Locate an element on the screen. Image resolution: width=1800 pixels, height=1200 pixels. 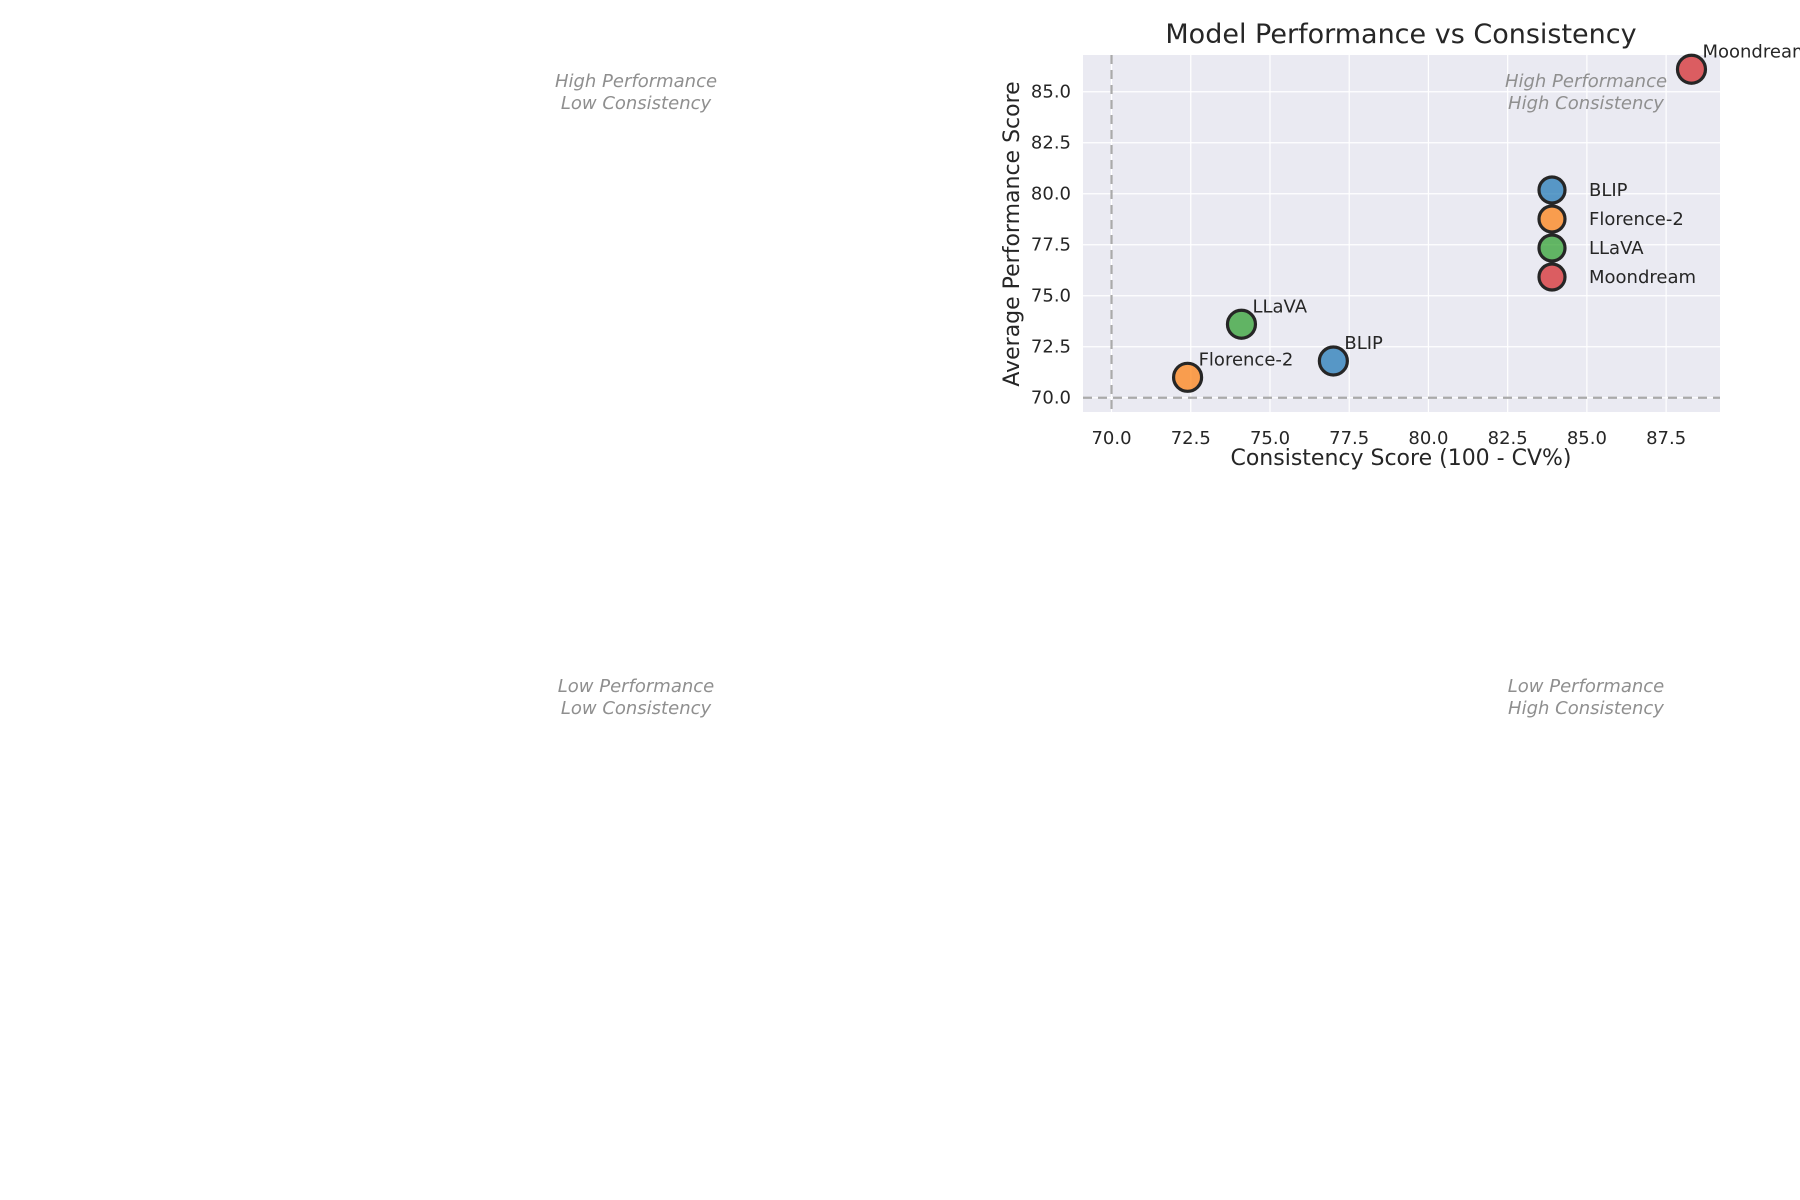
x-axis-label: Consistency Score (100 - CV%) is located at coordinates (1400, 458).